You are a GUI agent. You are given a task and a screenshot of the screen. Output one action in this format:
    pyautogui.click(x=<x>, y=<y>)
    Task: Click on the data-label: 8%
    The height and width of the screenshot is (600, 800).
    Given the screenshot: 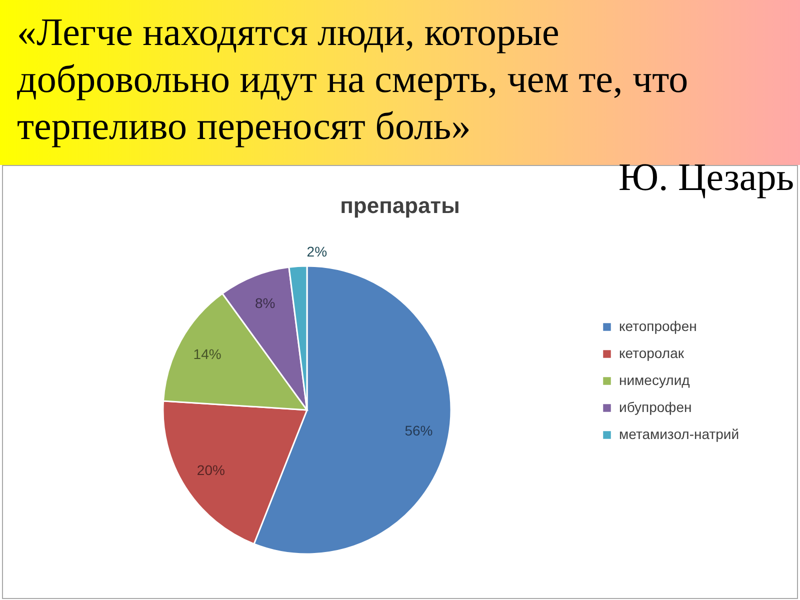 What is the action you would take?
    pyautogui.click(x=265, y=303)
    